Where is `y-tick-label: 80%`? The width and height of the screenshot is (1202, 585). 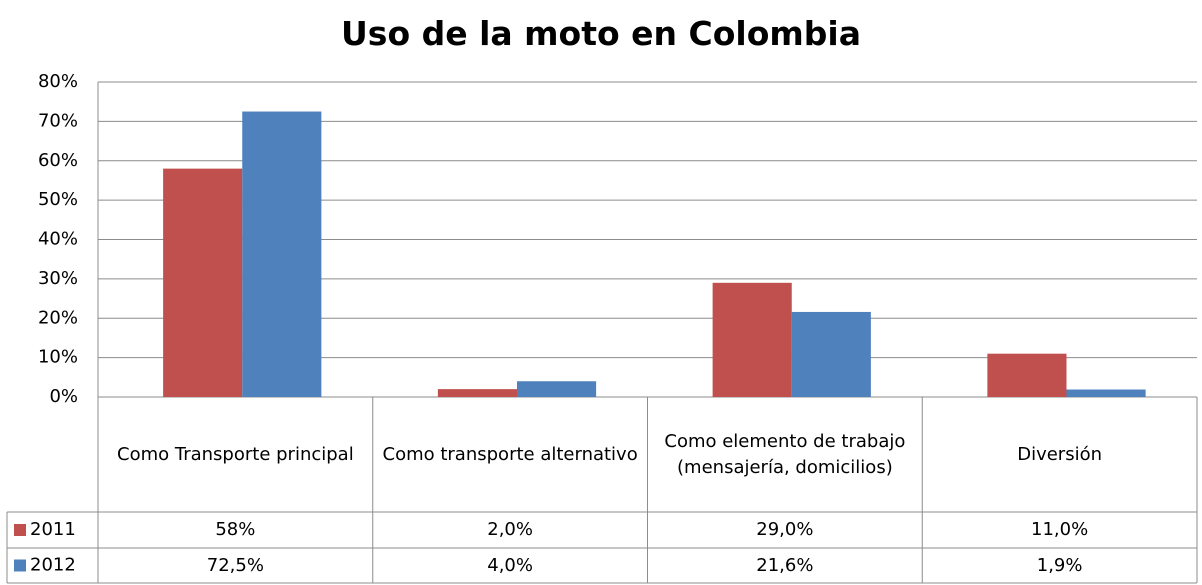 y-tick-label: 80% is located at coordinates (58, 81).